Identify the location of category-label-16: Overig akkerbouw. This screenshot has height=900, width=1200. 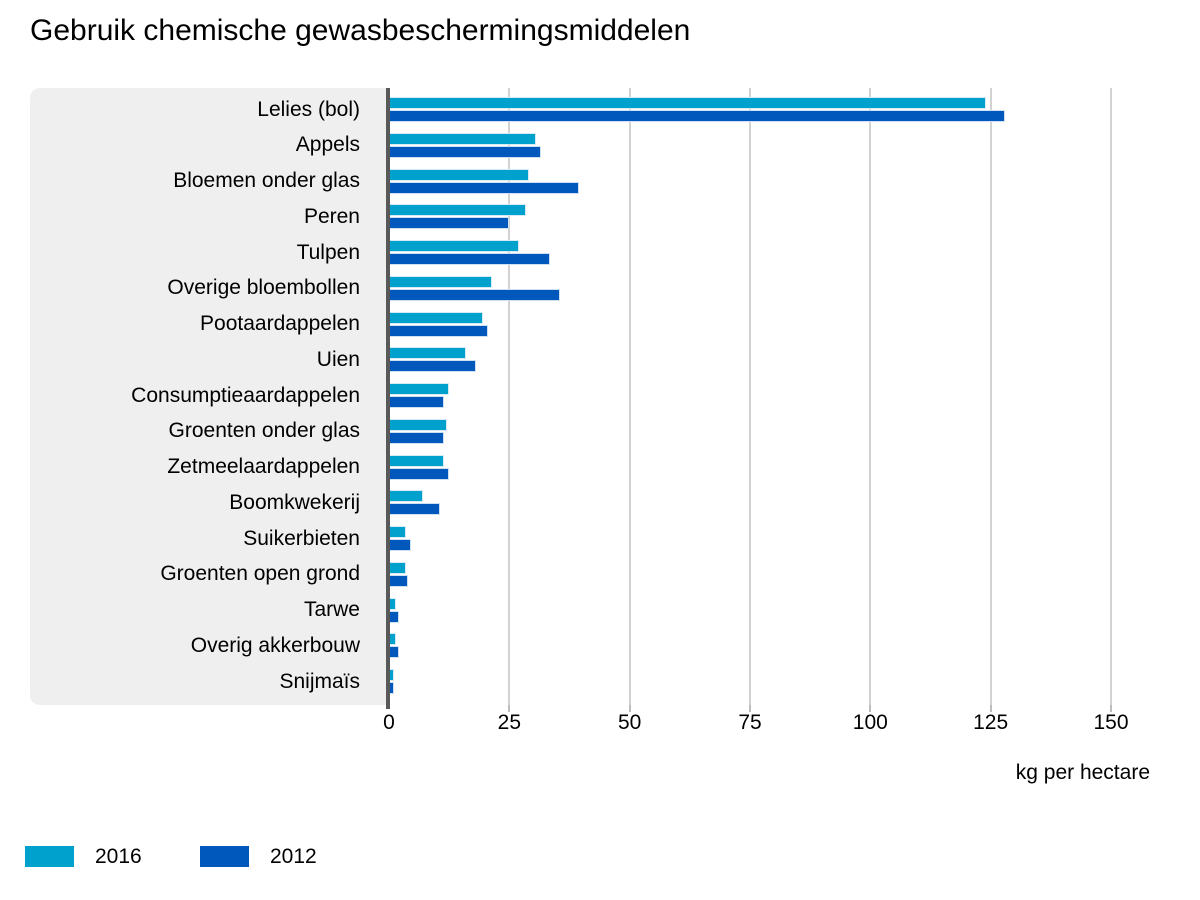
(275, 645).